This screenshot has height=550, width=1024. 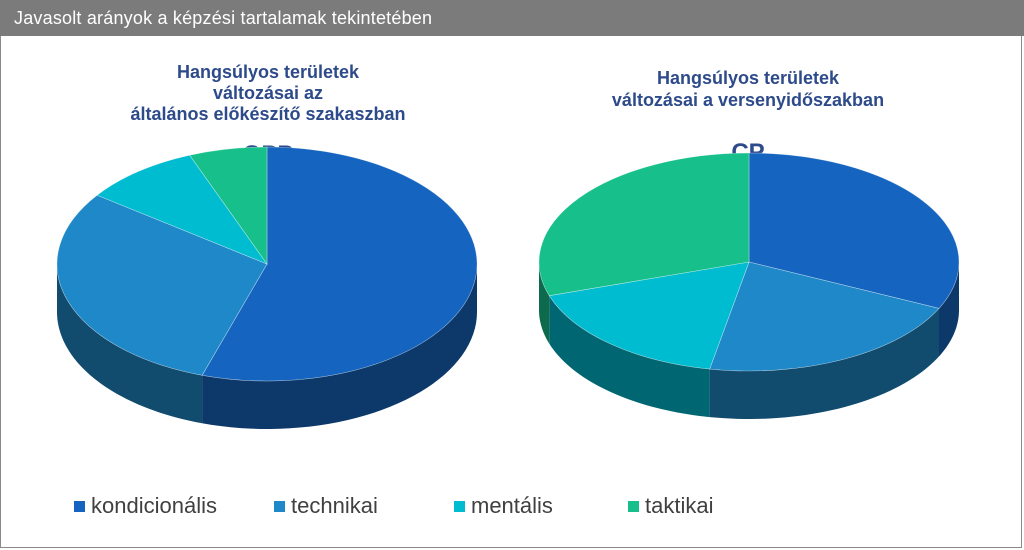 What do you see at coordinates (334, 505) in the screenshot?
I see `legend-label: technikai` at bounding box center [334, 505].